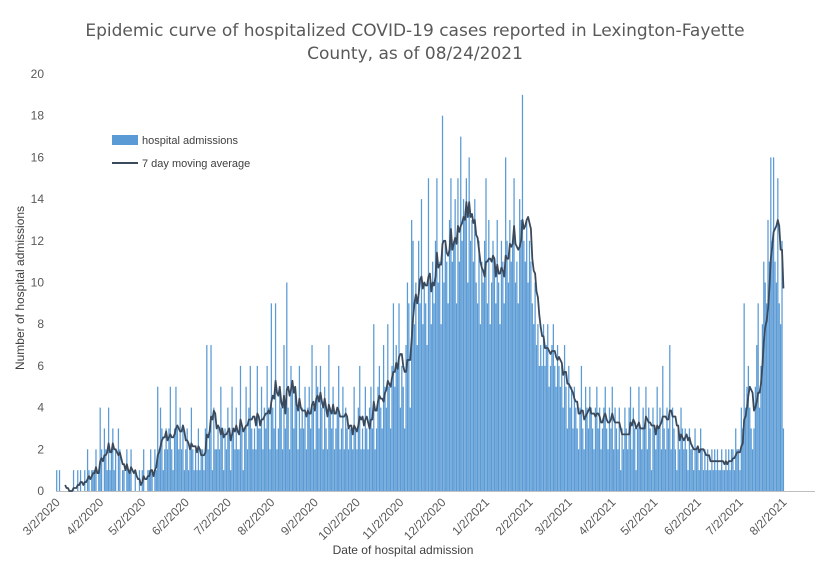 Image resolution: width=834 pixels, height=568 pixels. What do you see at coordinates (724, 516) in the screenshot?
I see `x-tick-label: 7/2/2021` at bounding box center [724, 516].